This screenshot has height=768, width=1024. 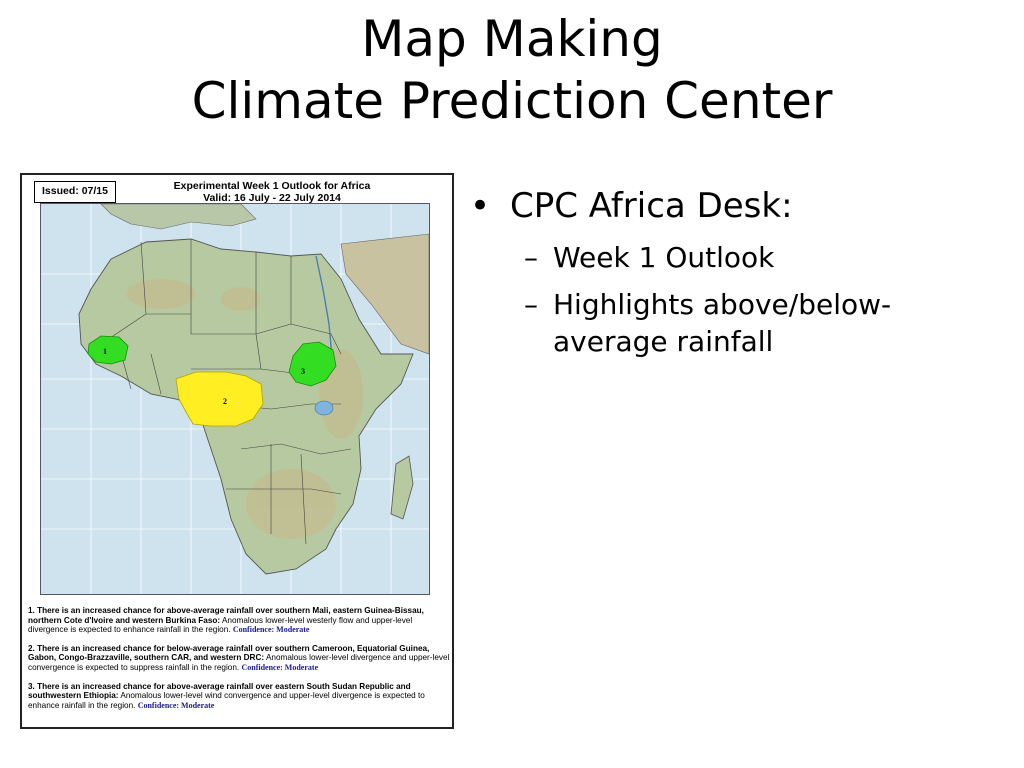 I want to click on issued-date-badge: Issued: 07/15, so click(x=75, y=192).